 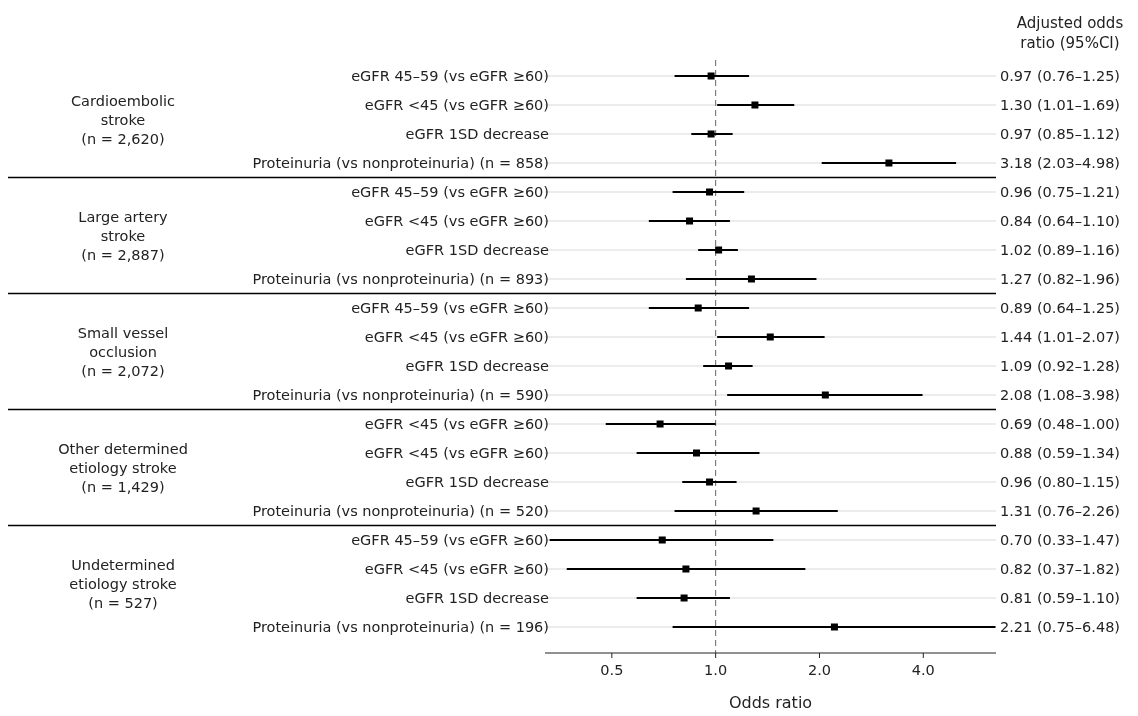 I want to click on x-tick-label: 2.0, so click(x=819, y=670).